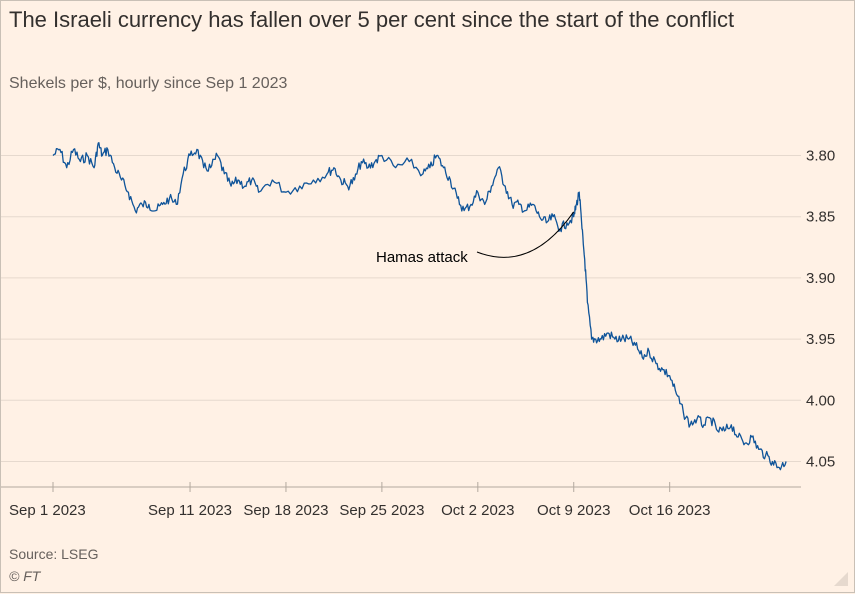 This screenshot has width=855, height=594. What do you see at coordinates (285, 510) in the screenshot?
I see `x-tick-label: Sep 18 2023` at bounding box center [285, 510].